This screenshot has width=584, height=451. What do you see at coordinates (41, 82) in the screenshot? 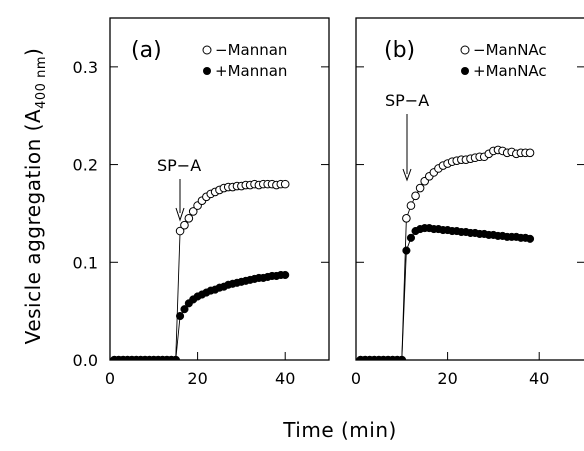
I see `y-axis-title-subscript: 400 nm` at bounding box center [41, 82].